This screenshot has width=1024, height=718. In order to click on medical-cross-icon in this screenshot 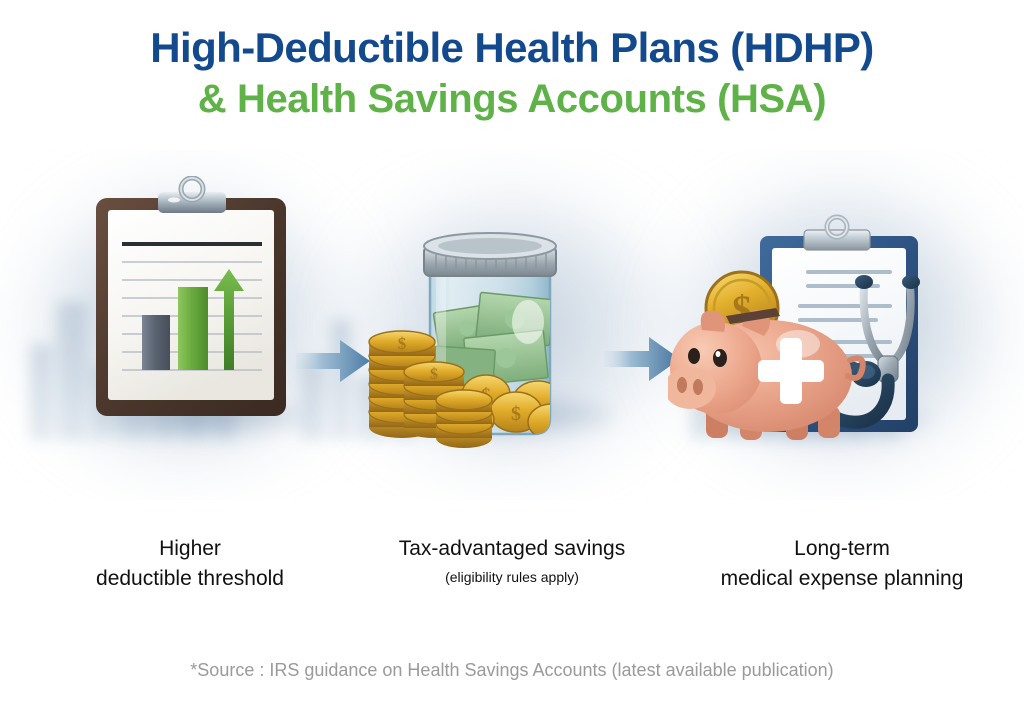, I will do `click(791, 371)`.